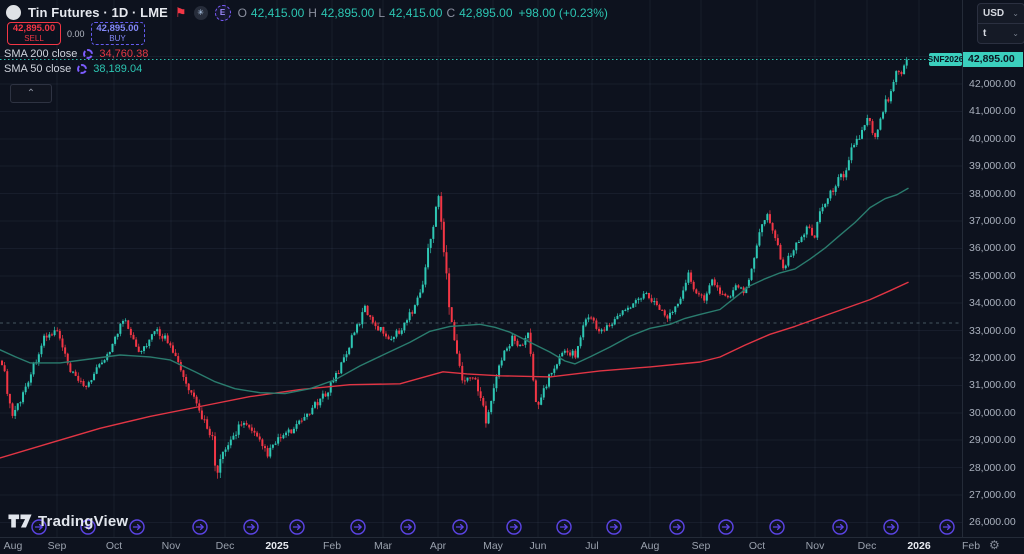 This screenshot has height=554, width=1024. Describe the element at coordinates (312, 12) in the screenshot. I see `high-label: H` at that location.